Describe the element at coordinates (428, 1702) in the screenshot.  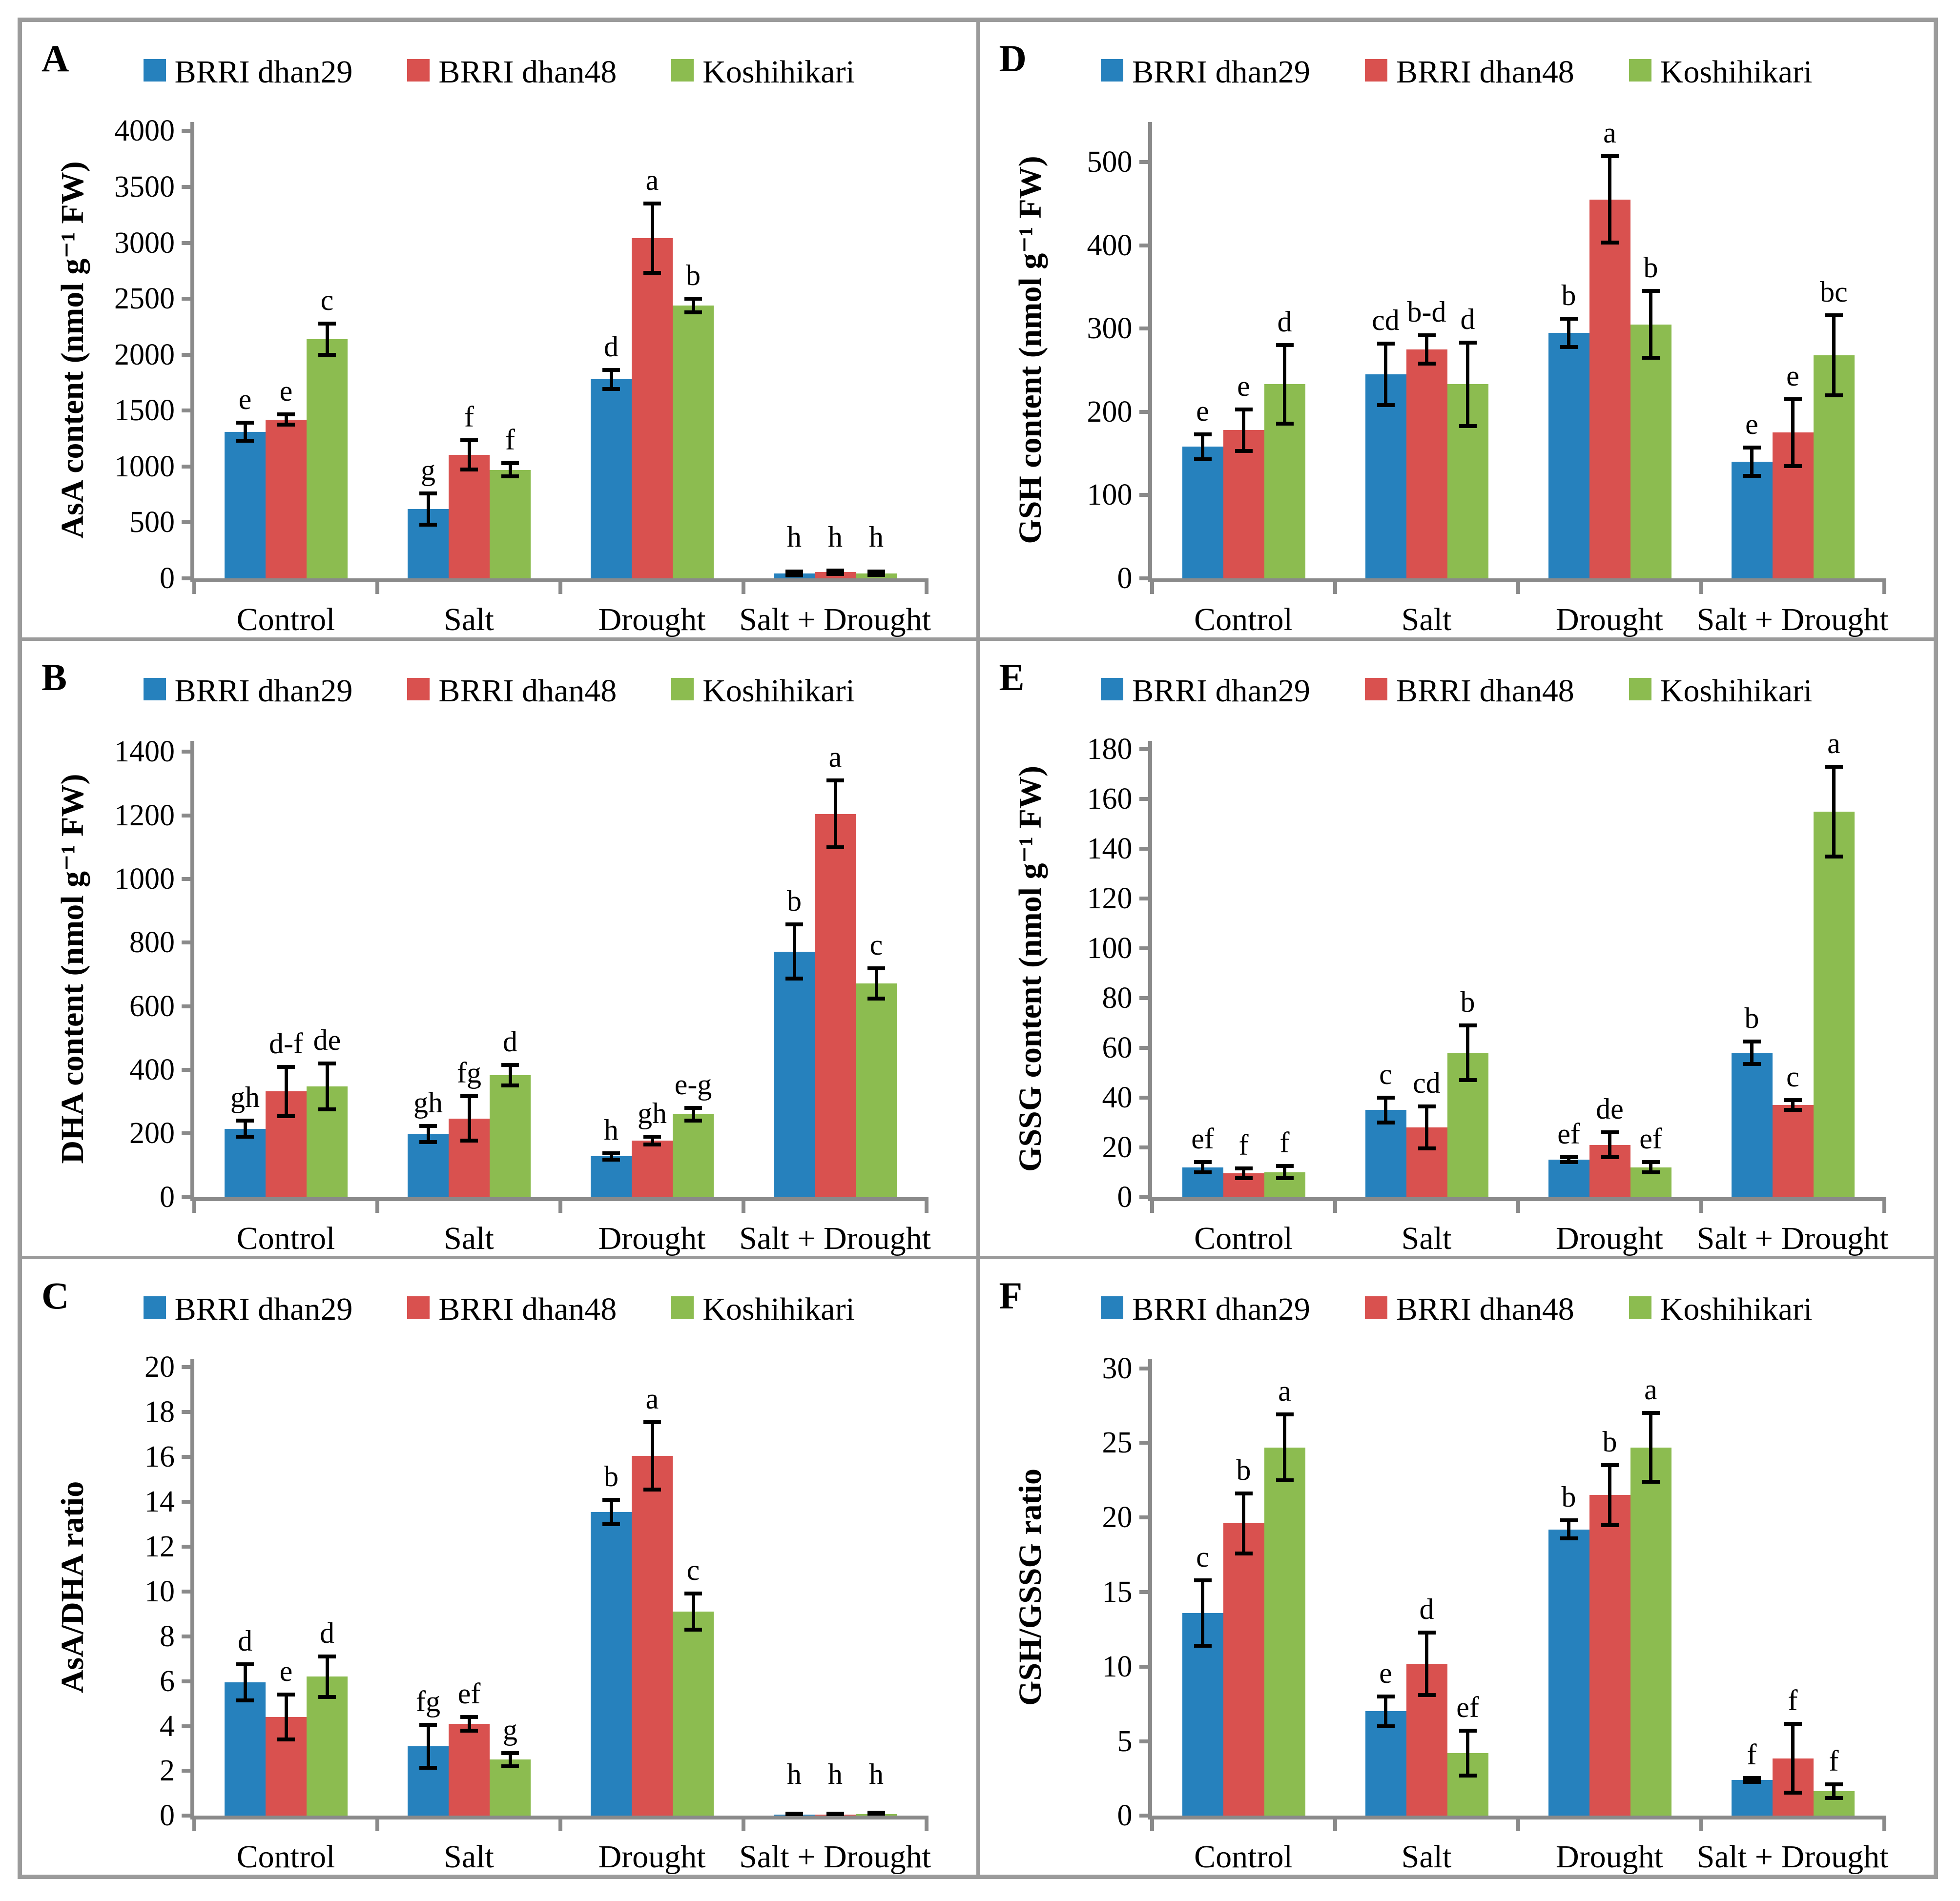
I see `significance-letter: fg` at that location.